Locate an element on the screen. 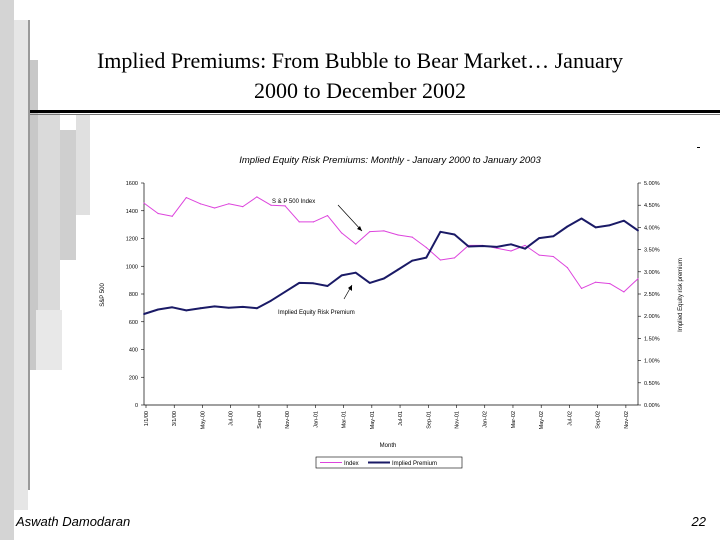 The height and width of the screenshot is (540, 720). x-tick-label: Mar-01 is located at coordinates (345, 419).